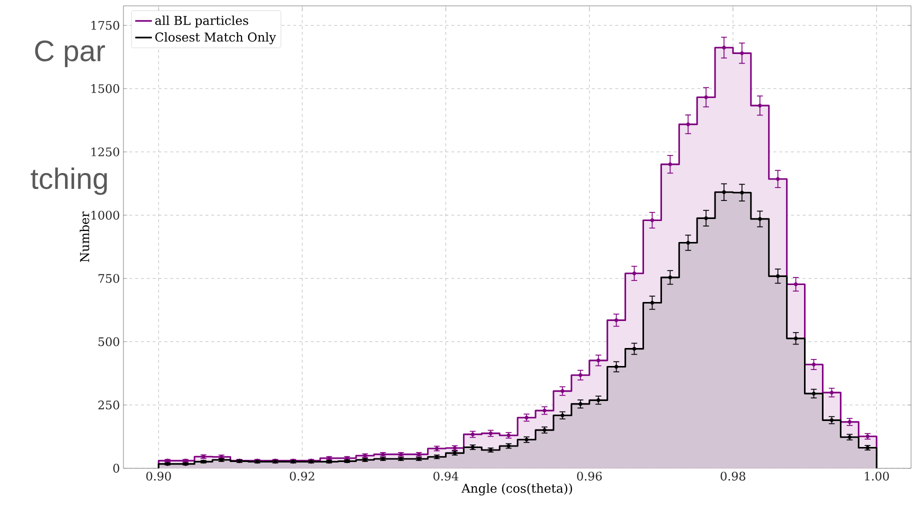 Image resolution: width=913 pixels, height=526 pixels. What do you see at coordinates (109, 405) in the screenshot?
I see `y-tick-label: 250` at bounding box center [109, 405].